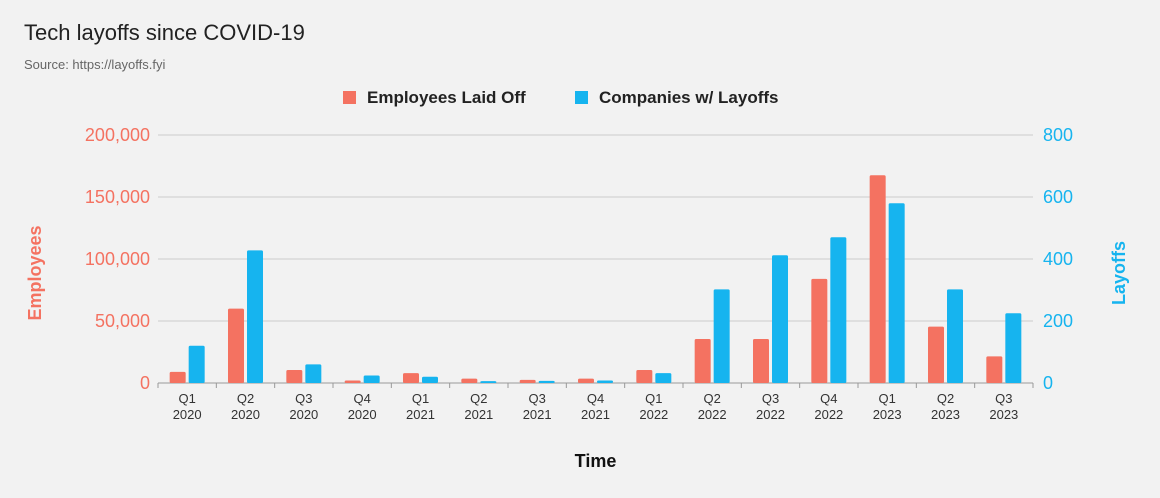 The image size is (1160, 498). Describe the element at coordinates (1119, 273) in the screenshot. I see `y-right-axis-title: Layoffs` at that location.